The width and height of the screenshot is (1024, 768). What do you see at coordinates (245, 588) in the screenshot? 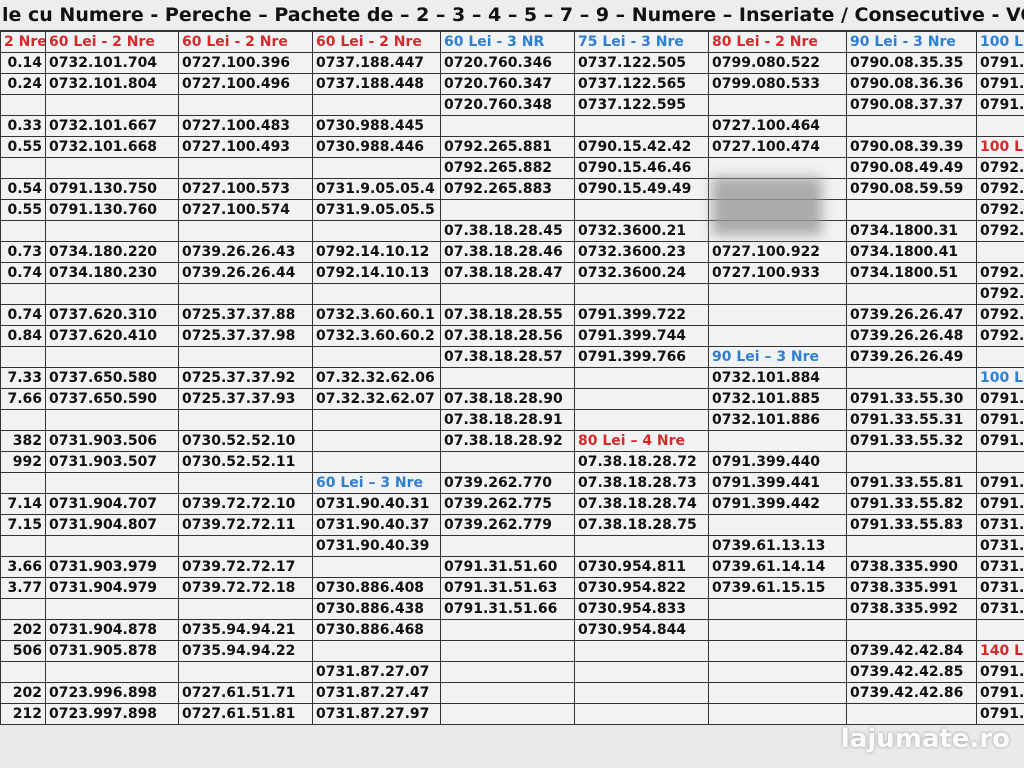
I see `phone-number-cell: 0739.72.72.18` at bounding box center [245, 588].